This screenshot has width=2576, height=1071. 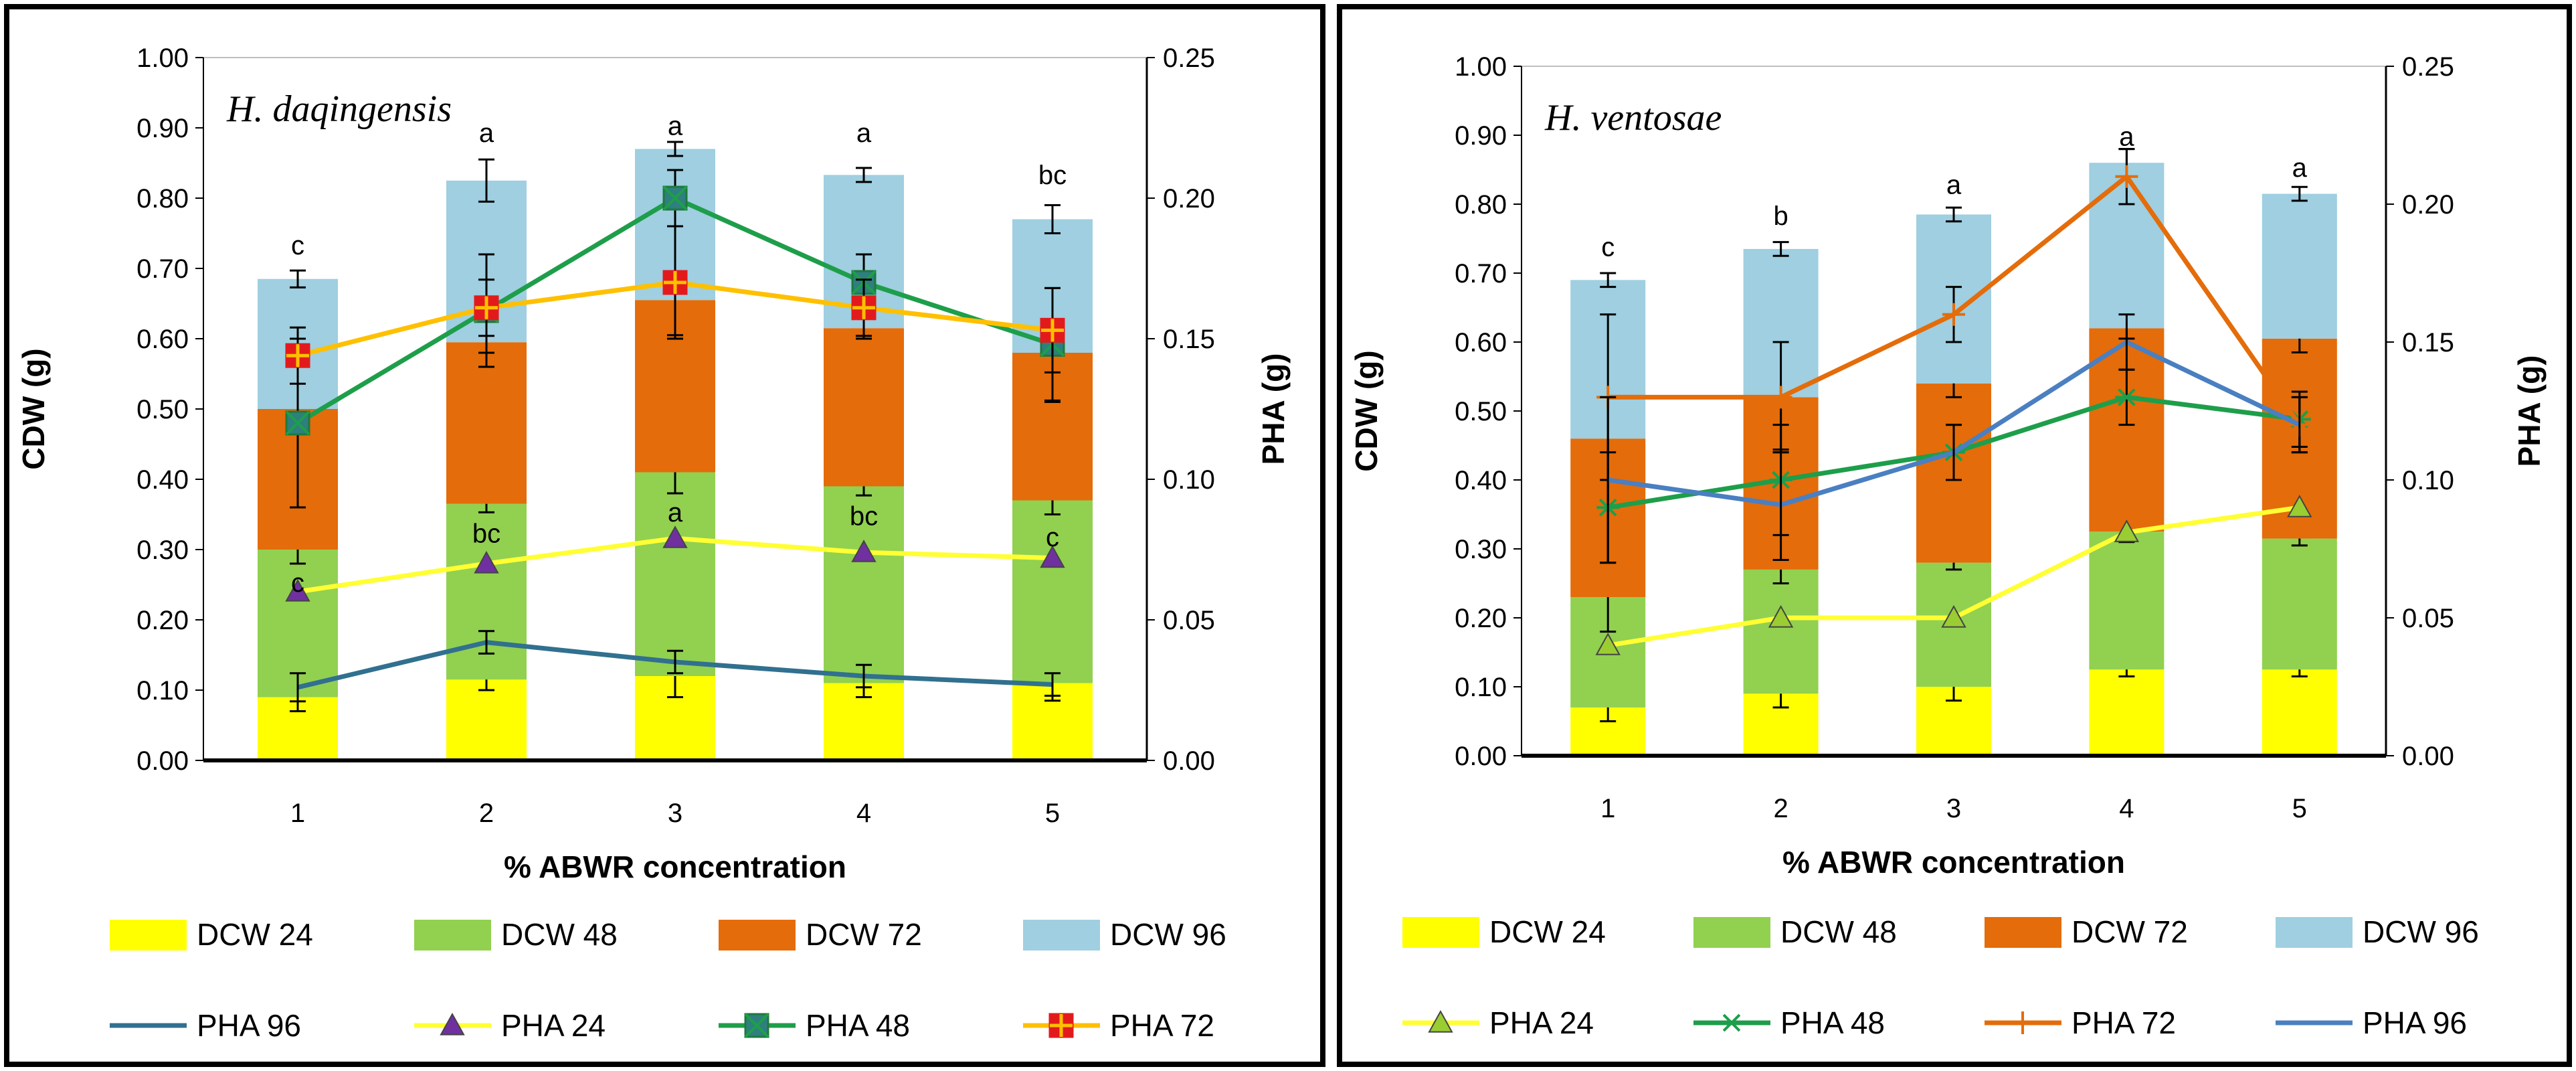 I want to click on y2-tick-label: 0.15, so click(x=2428, y=342).